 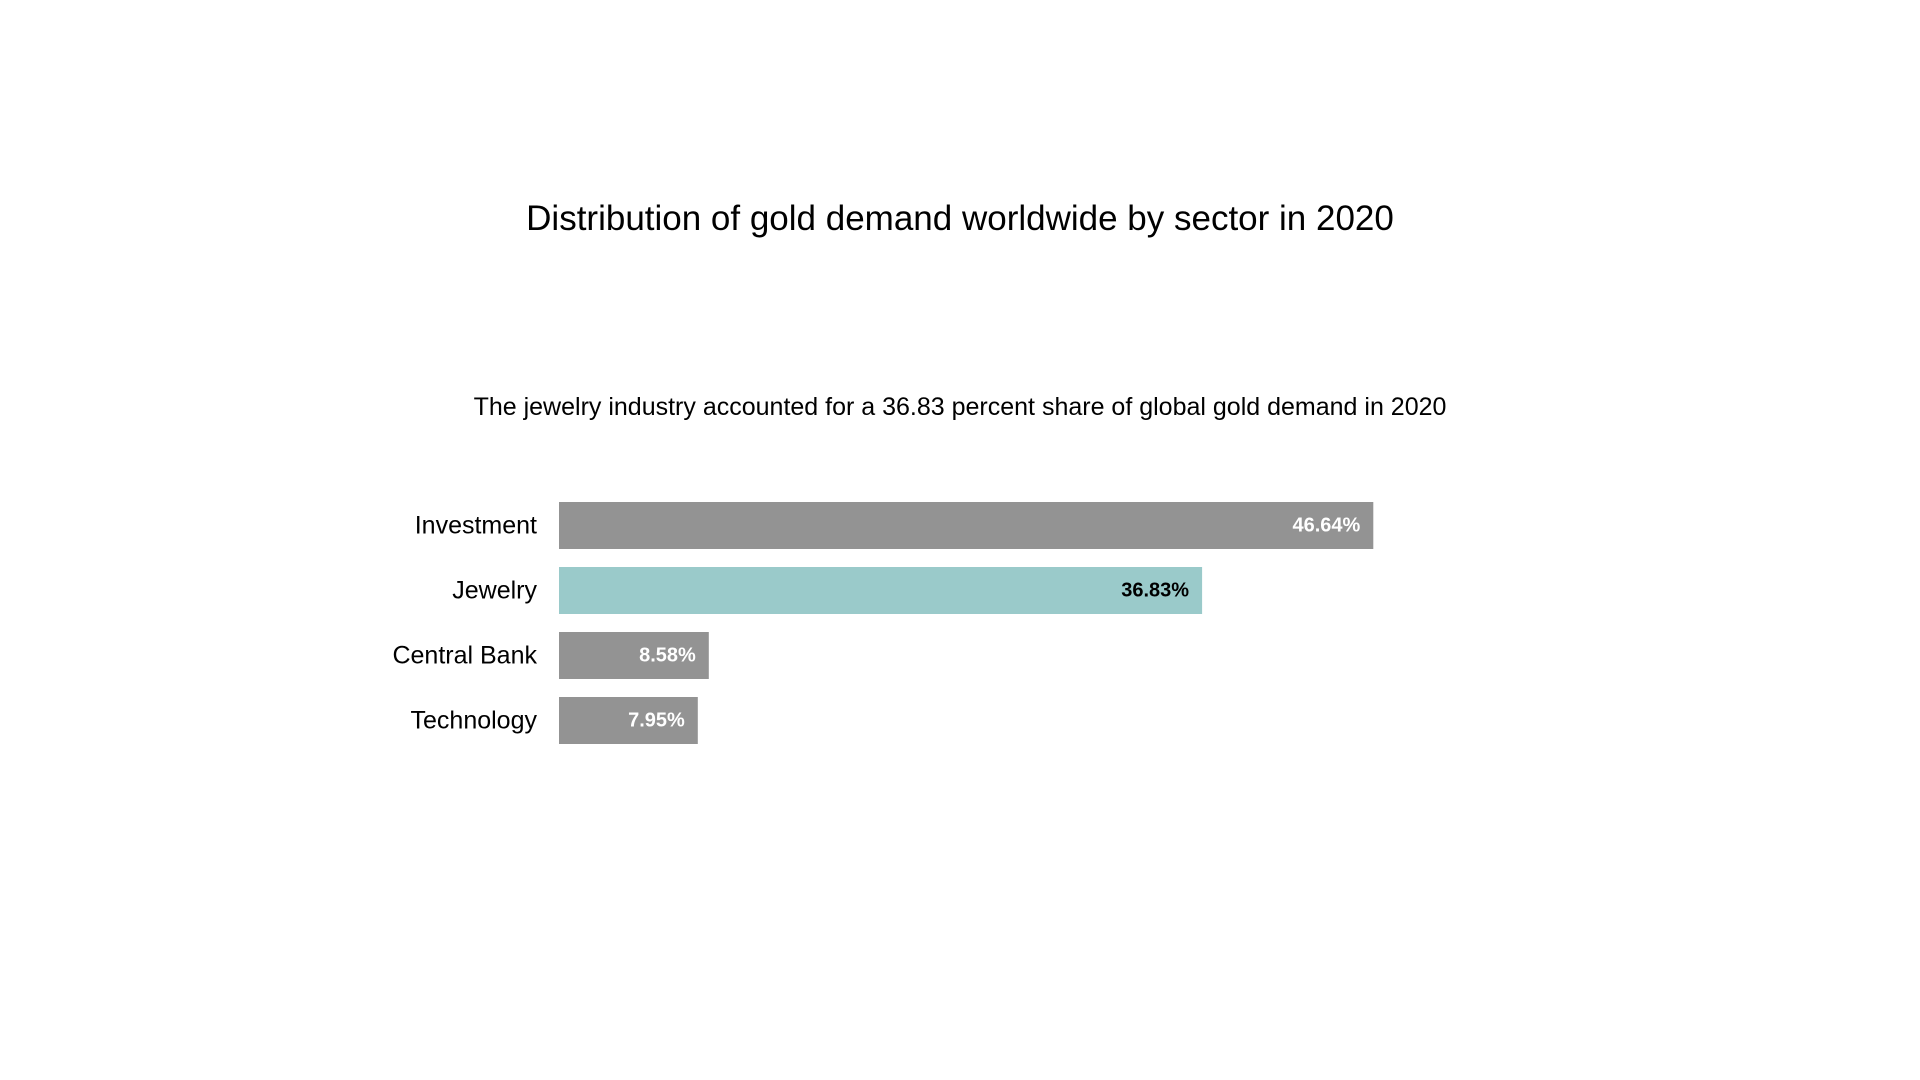 What do you see at coordinates (494, 591) in the screenshot?
I see `category-label-jewelry: Jewelry` at bounding box center [494, 591].